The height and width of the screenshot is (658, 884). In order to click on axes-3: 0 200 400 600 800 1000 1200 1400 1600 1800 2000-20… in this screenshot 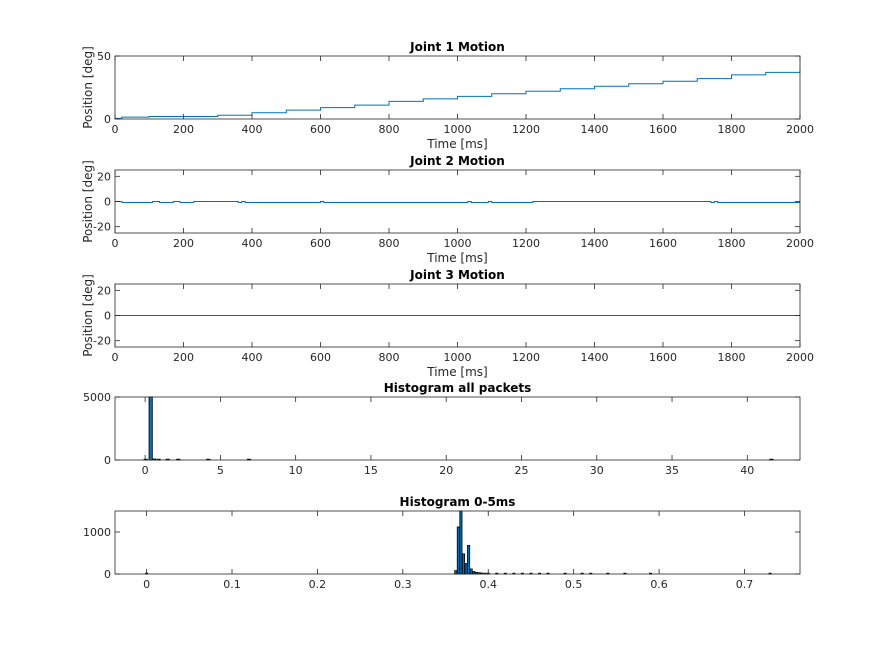, I will do `click(447, 323)`.